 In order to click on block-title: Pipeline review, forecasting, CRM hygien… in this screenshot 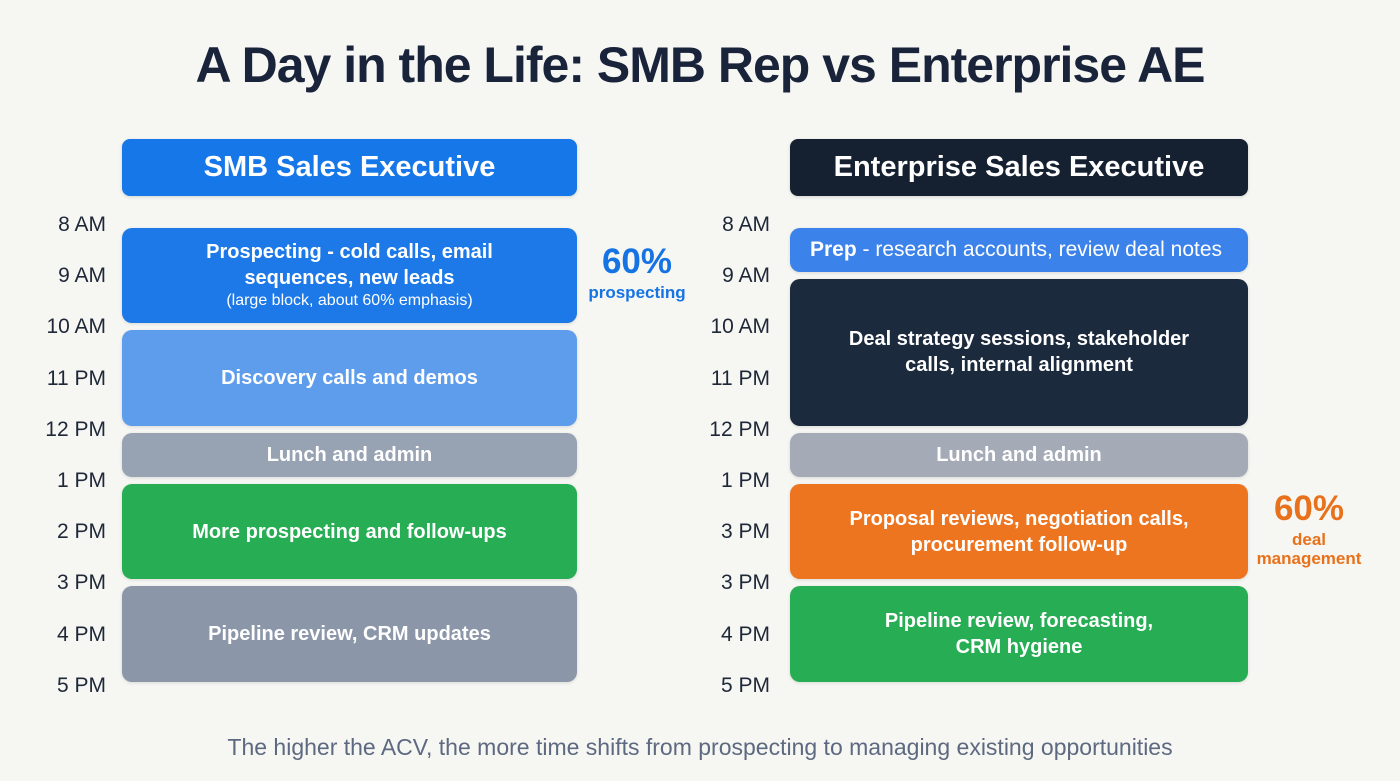, I will do `click(1019, 634)`.